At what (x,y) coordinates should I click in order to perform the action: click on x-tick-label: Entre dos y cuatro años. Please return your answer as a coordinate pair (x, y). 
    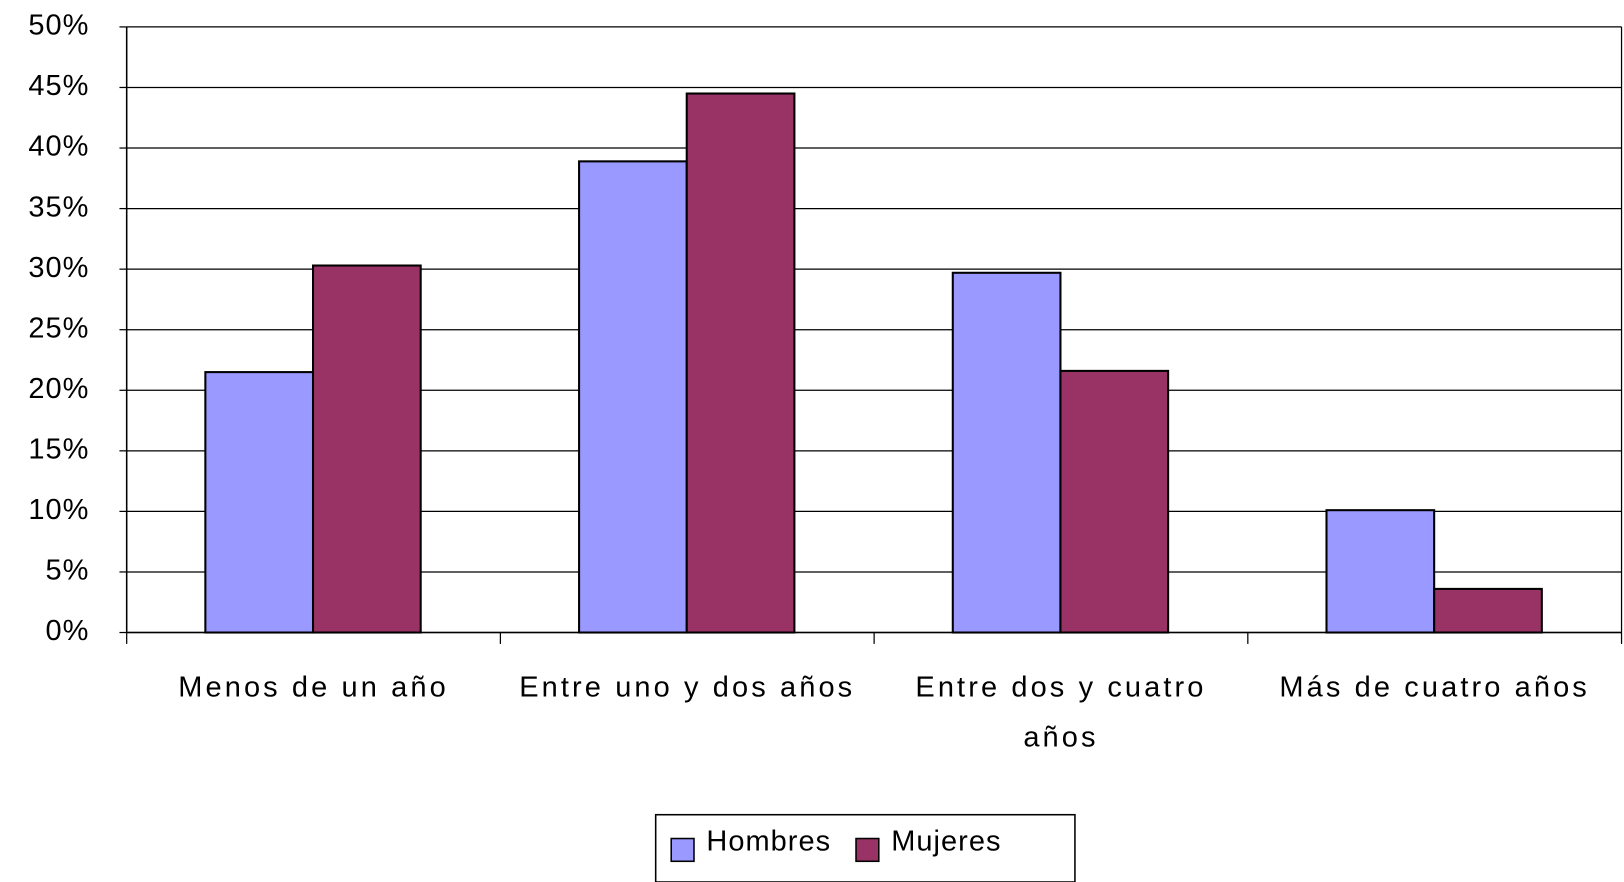
    Looking at the image, I should click on (1061, 711).